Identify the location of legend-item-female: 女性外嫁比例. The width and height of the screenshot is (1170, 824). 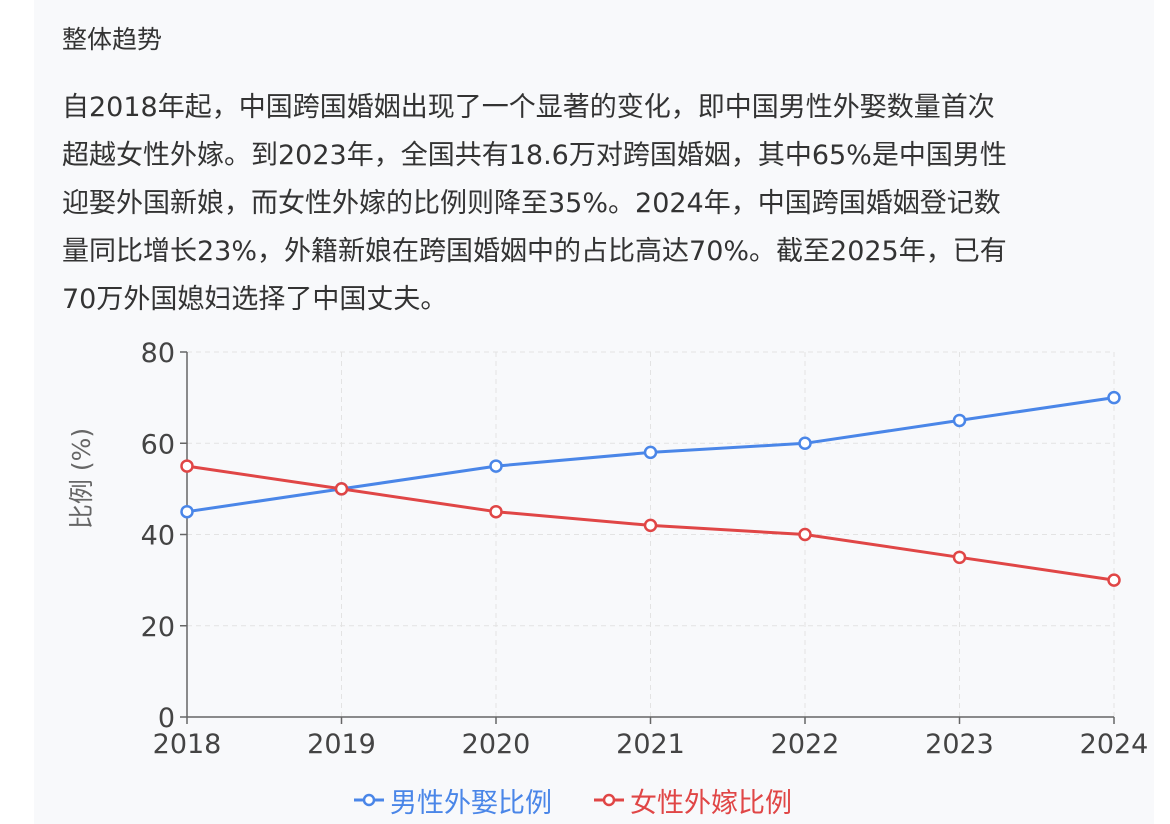
(693, 800).